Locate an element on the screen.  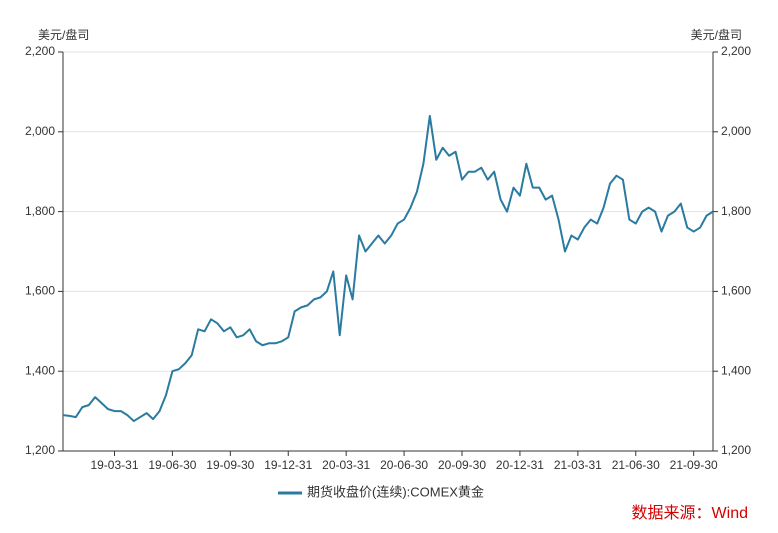
x-tick-label: 20-12-31 is located at coordinates (520, 465).